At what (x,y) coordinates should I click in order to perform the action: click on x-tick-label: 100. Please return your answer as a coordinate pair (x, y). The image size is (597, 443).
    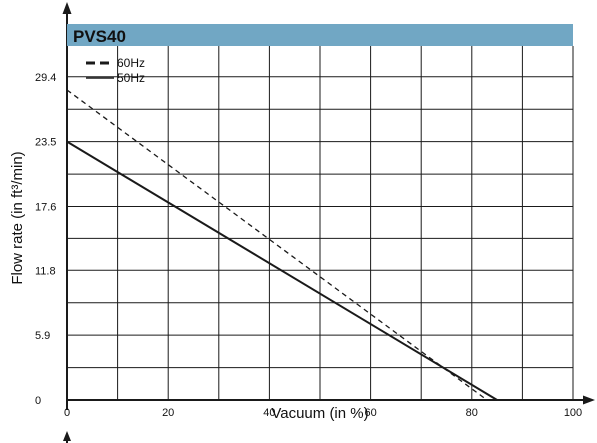
    Looking at the image, I should click on (573, 413).